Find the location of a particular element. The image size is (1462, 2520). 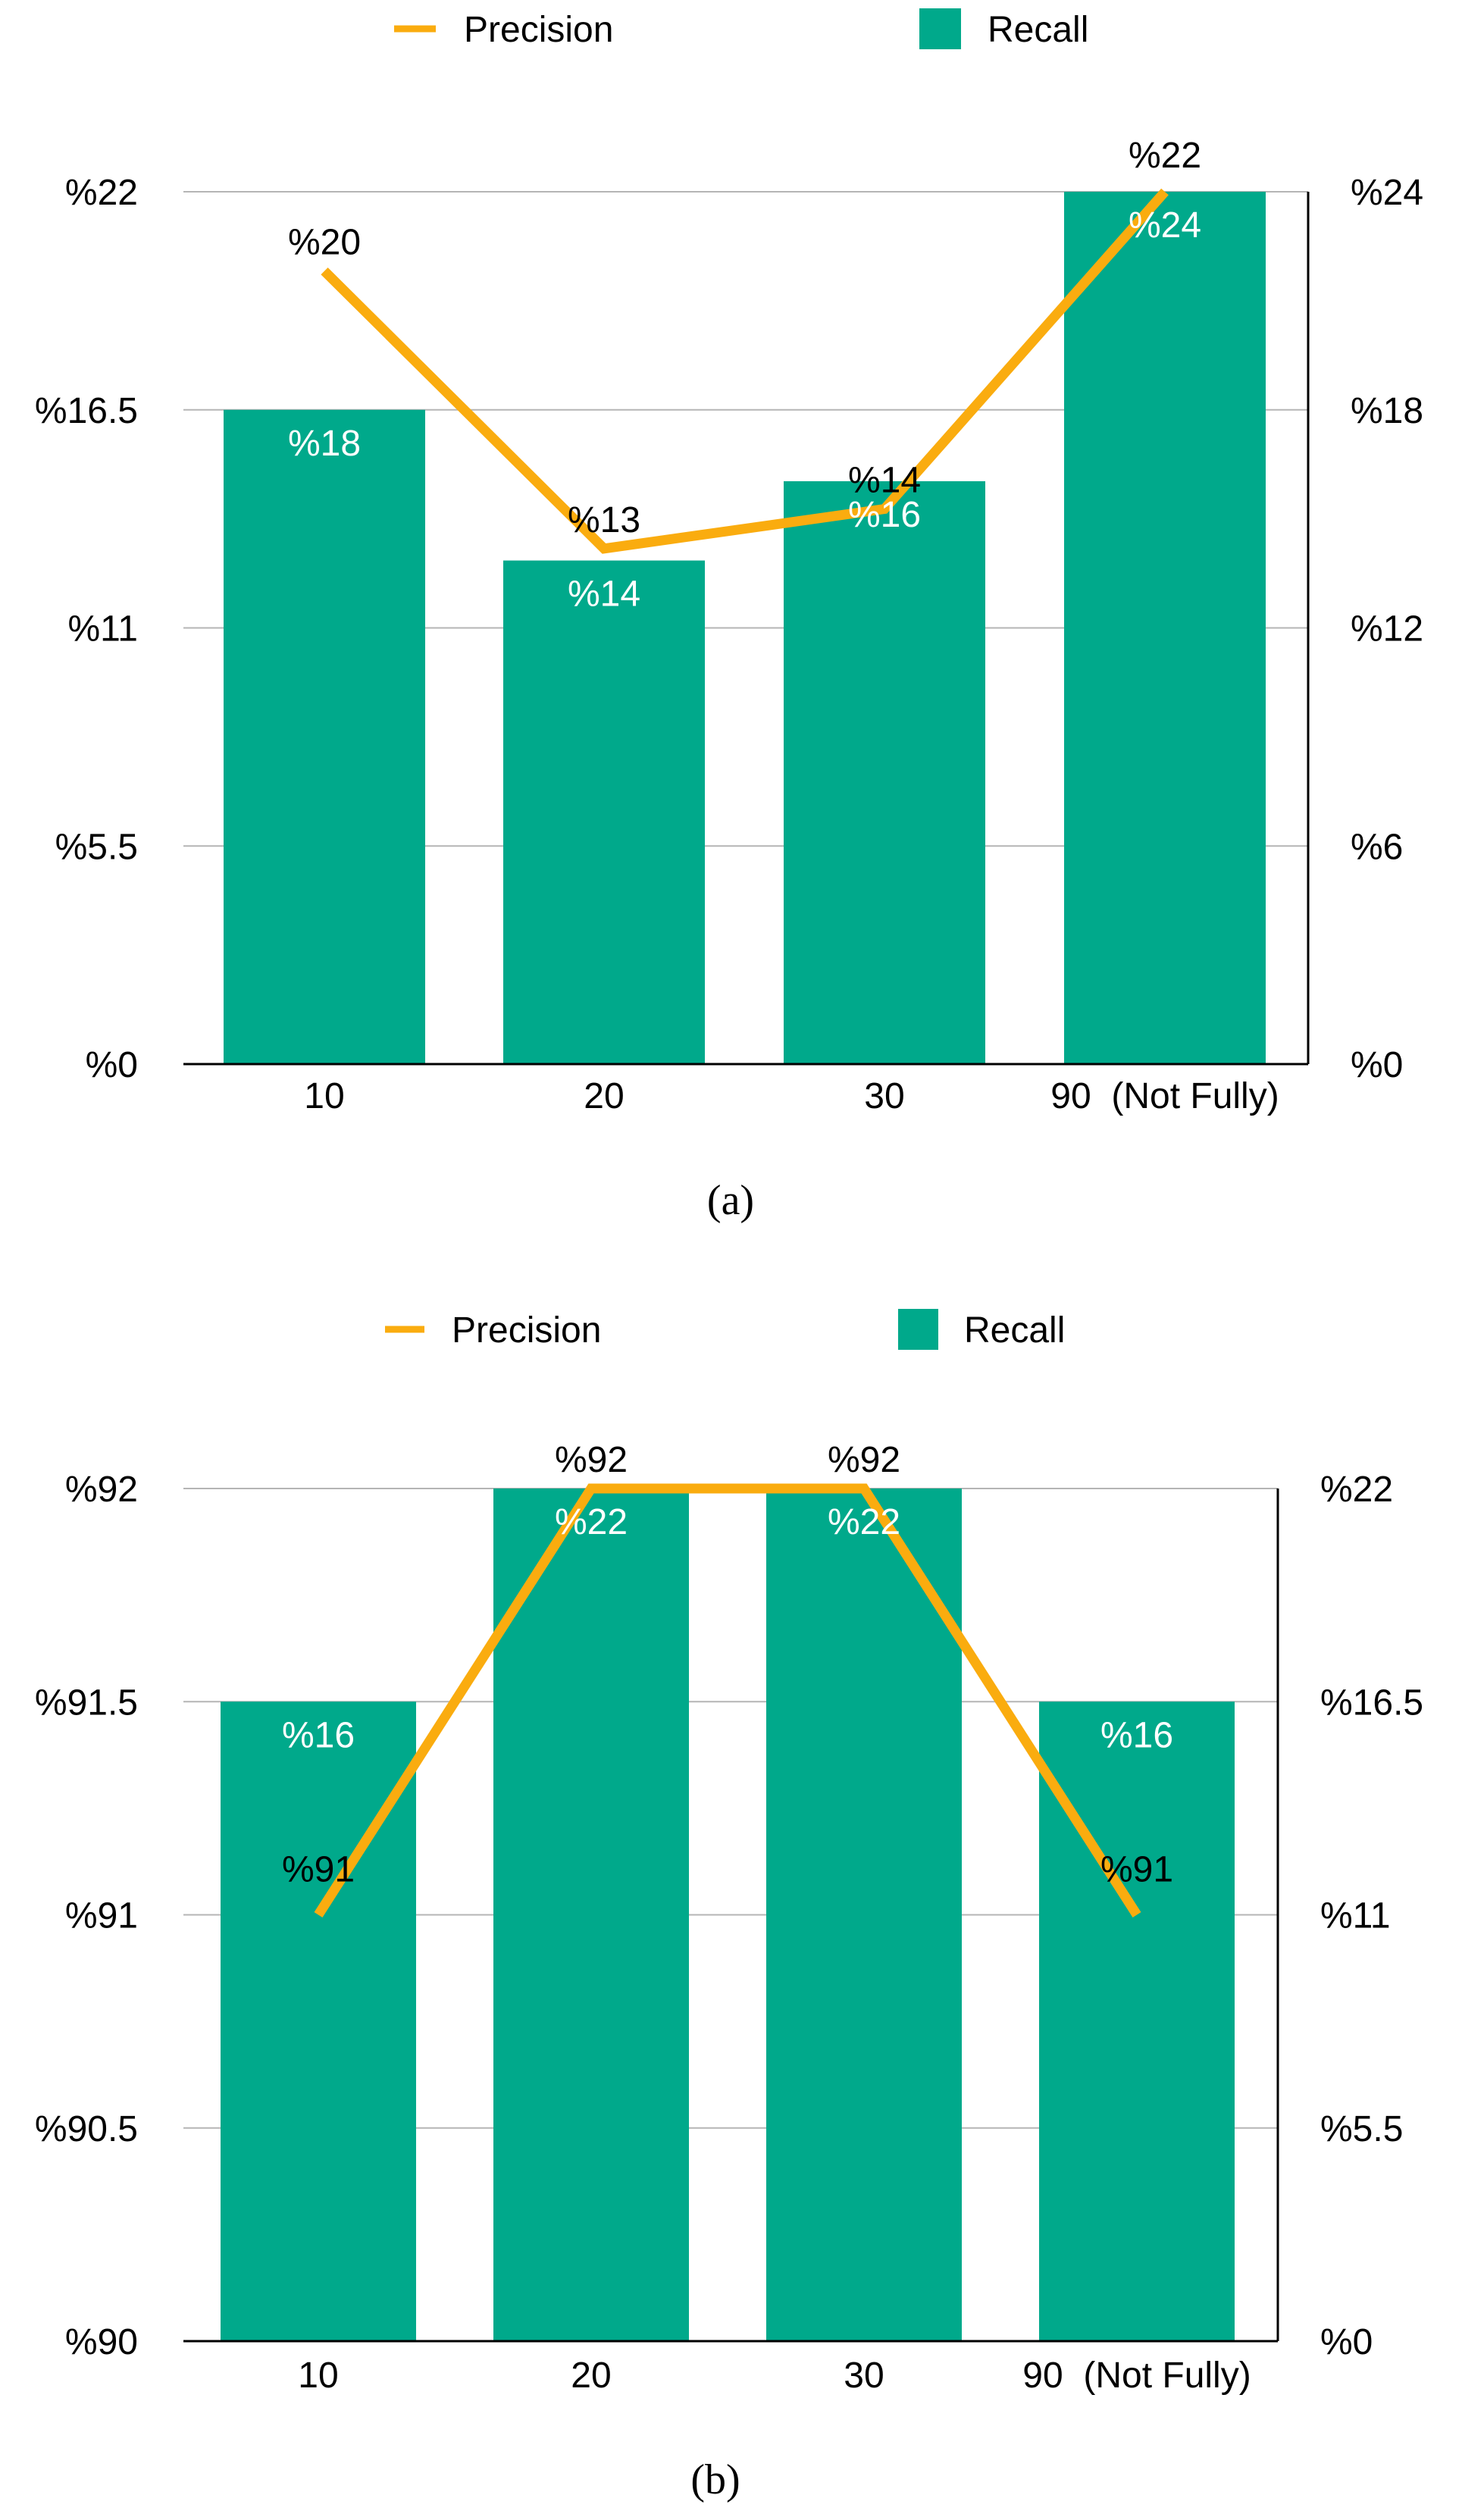

precision-data-label: %20 is located at coordinates (324, 243).